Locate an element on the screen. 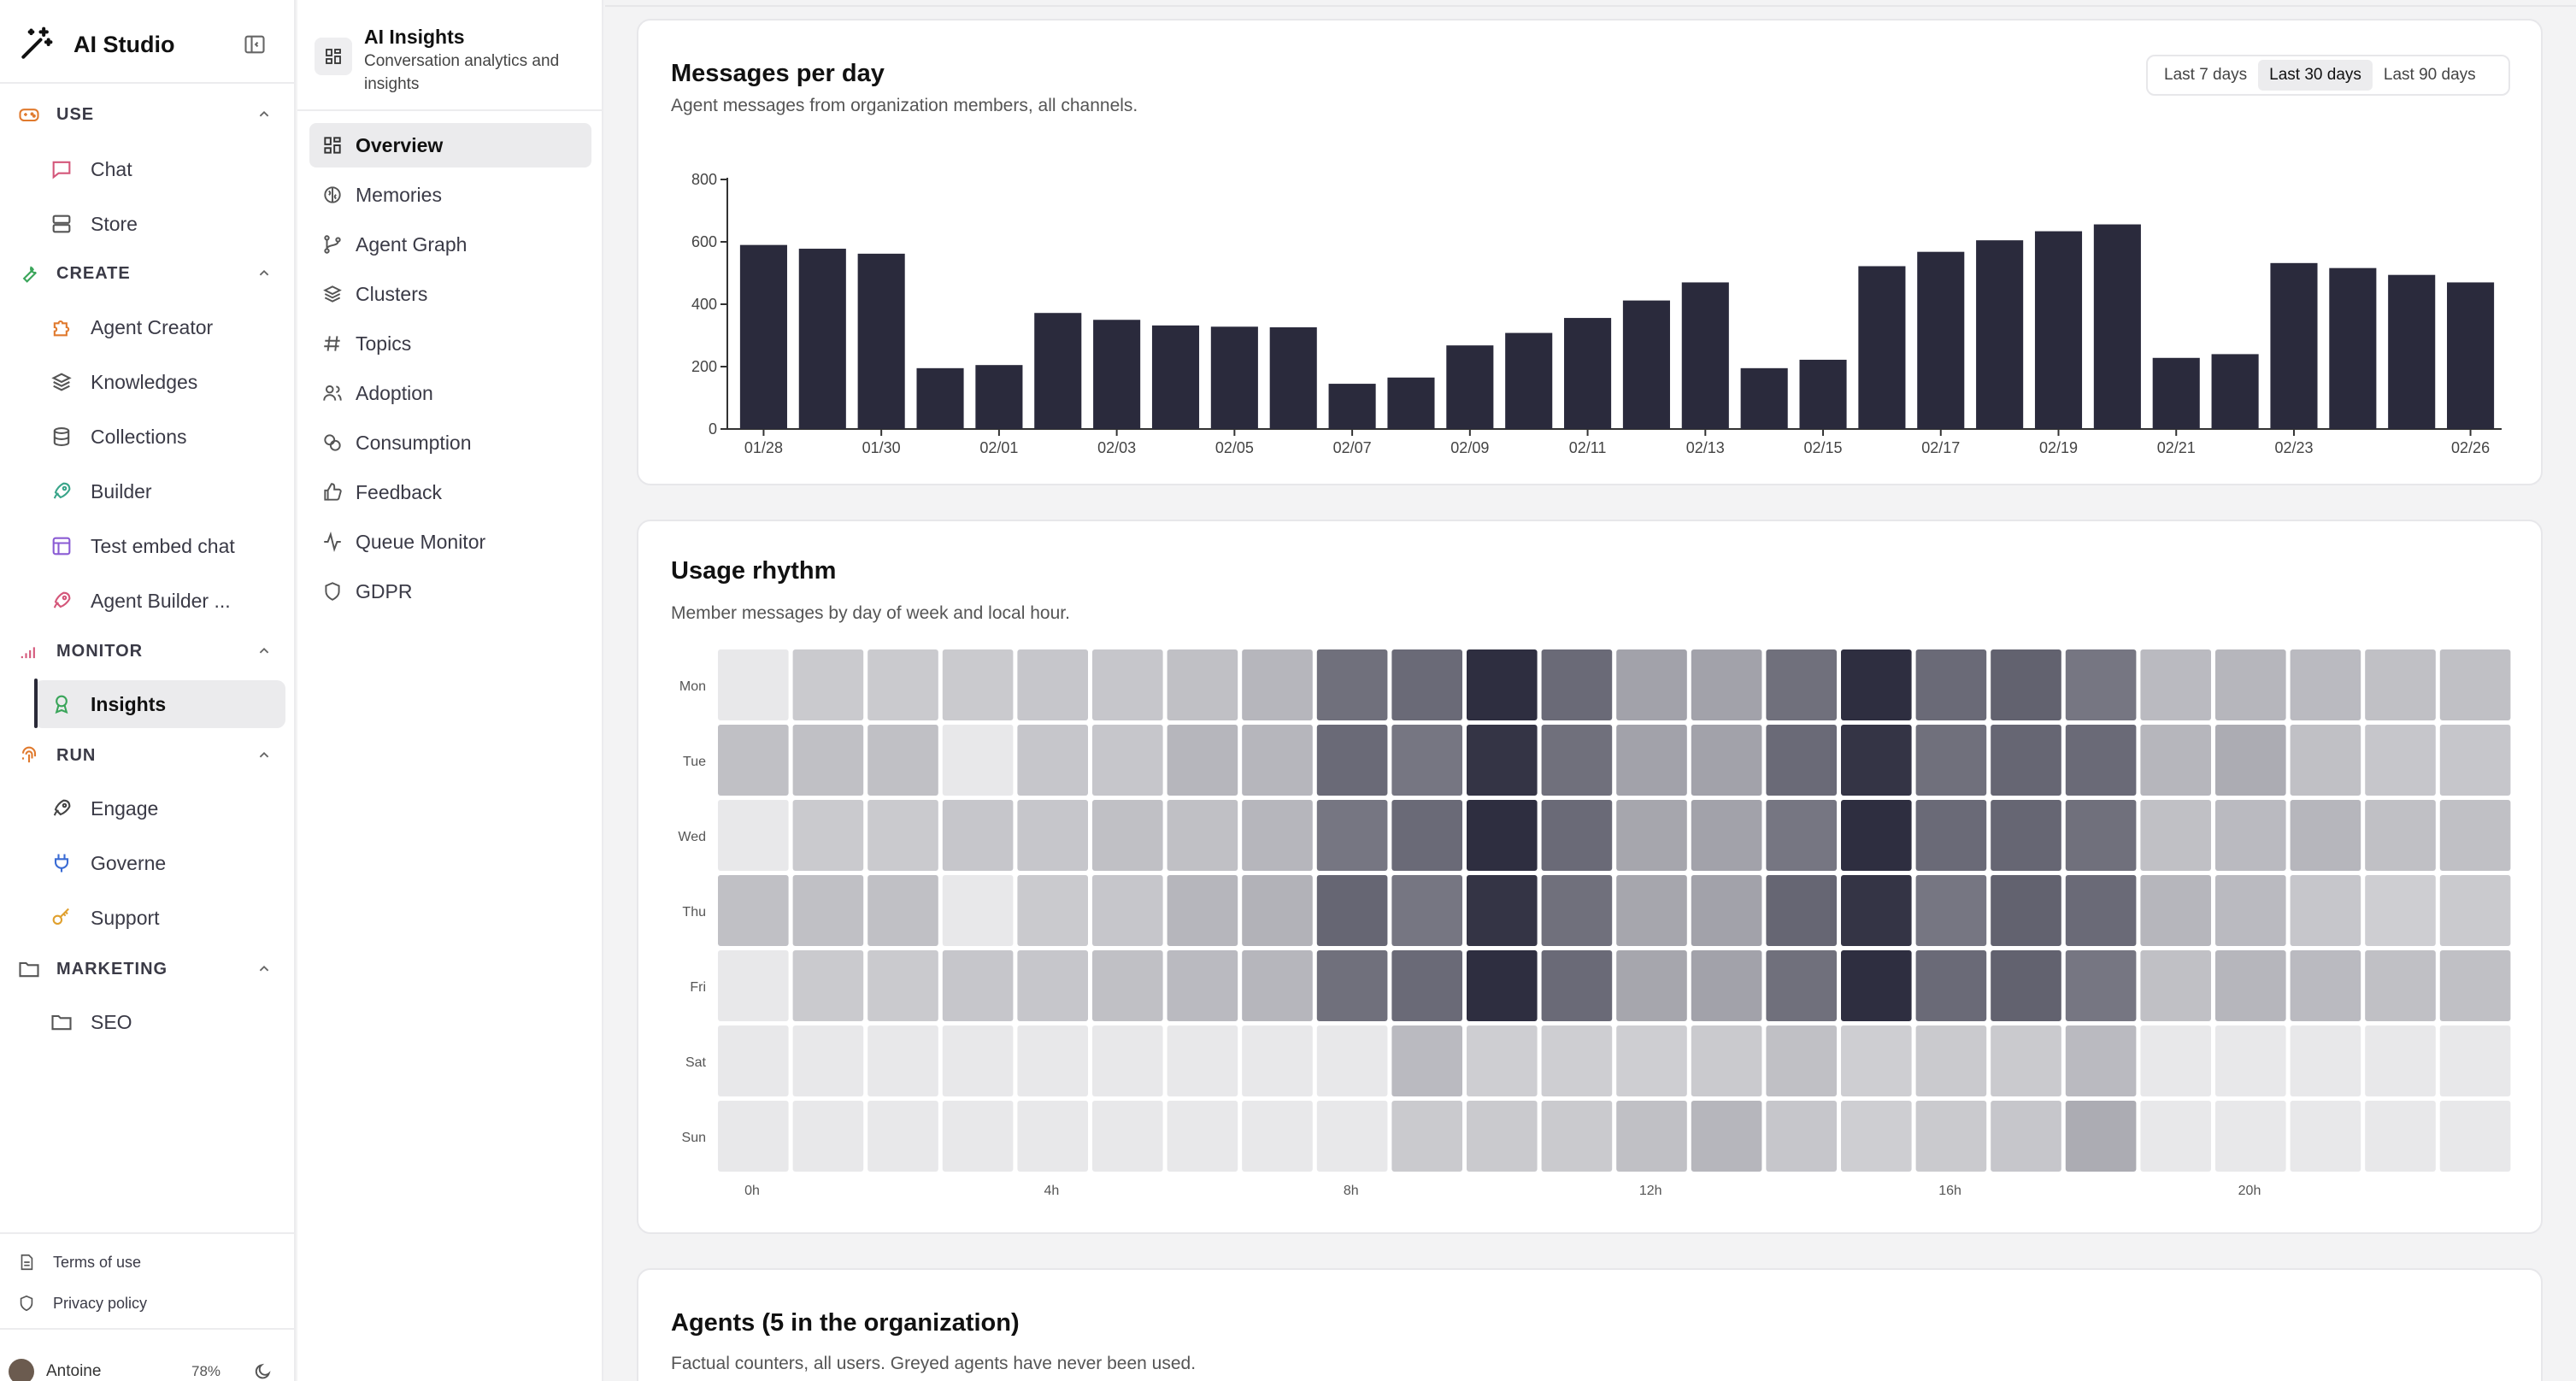 This screenshot has height=1381, width=2576. brand: AI Studio is located at coordinates (95, 44).